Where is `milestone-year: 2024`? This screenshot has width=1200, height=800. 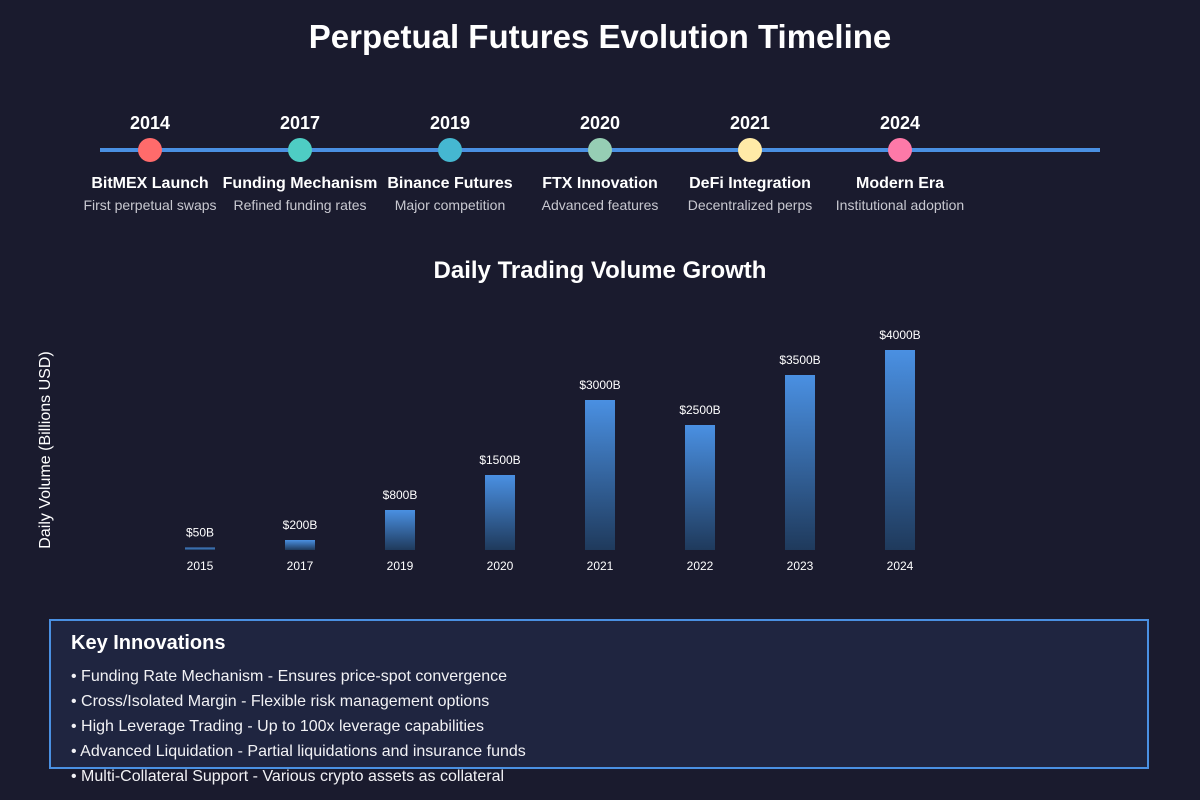
milestone-year: 2024 is located at coordinates (900, 123).